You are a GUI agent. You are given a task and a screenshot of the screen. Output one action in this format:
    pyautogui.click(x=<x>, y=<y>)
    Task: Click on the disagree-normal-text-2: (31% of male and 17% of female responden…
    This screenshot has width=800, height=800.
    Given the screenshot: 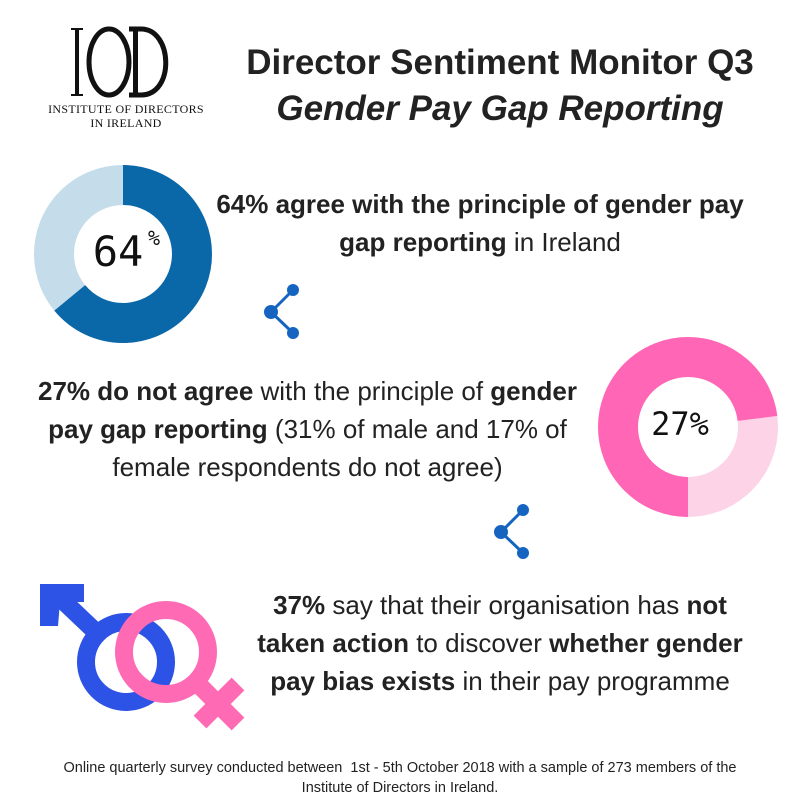 What is the action you would take?
    pyautogui.click(x=339, y=448)
    